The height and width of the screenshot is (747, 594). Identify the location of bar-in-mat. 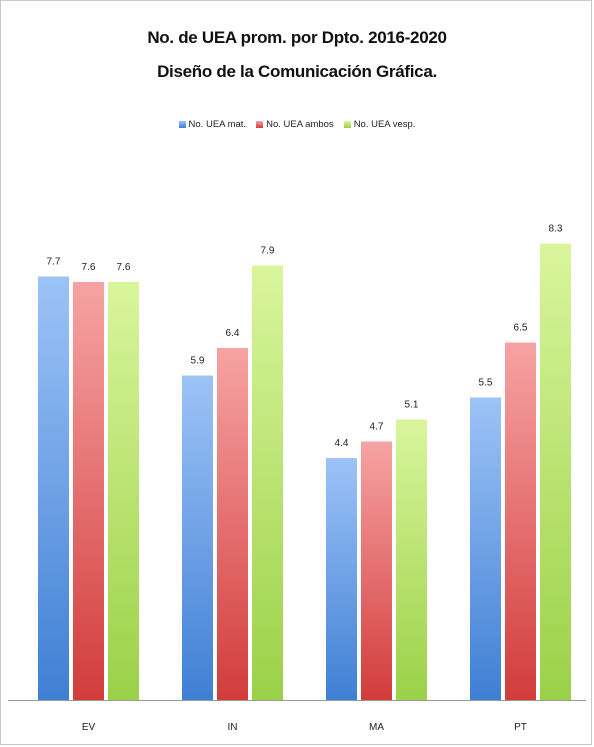
(197, 537).